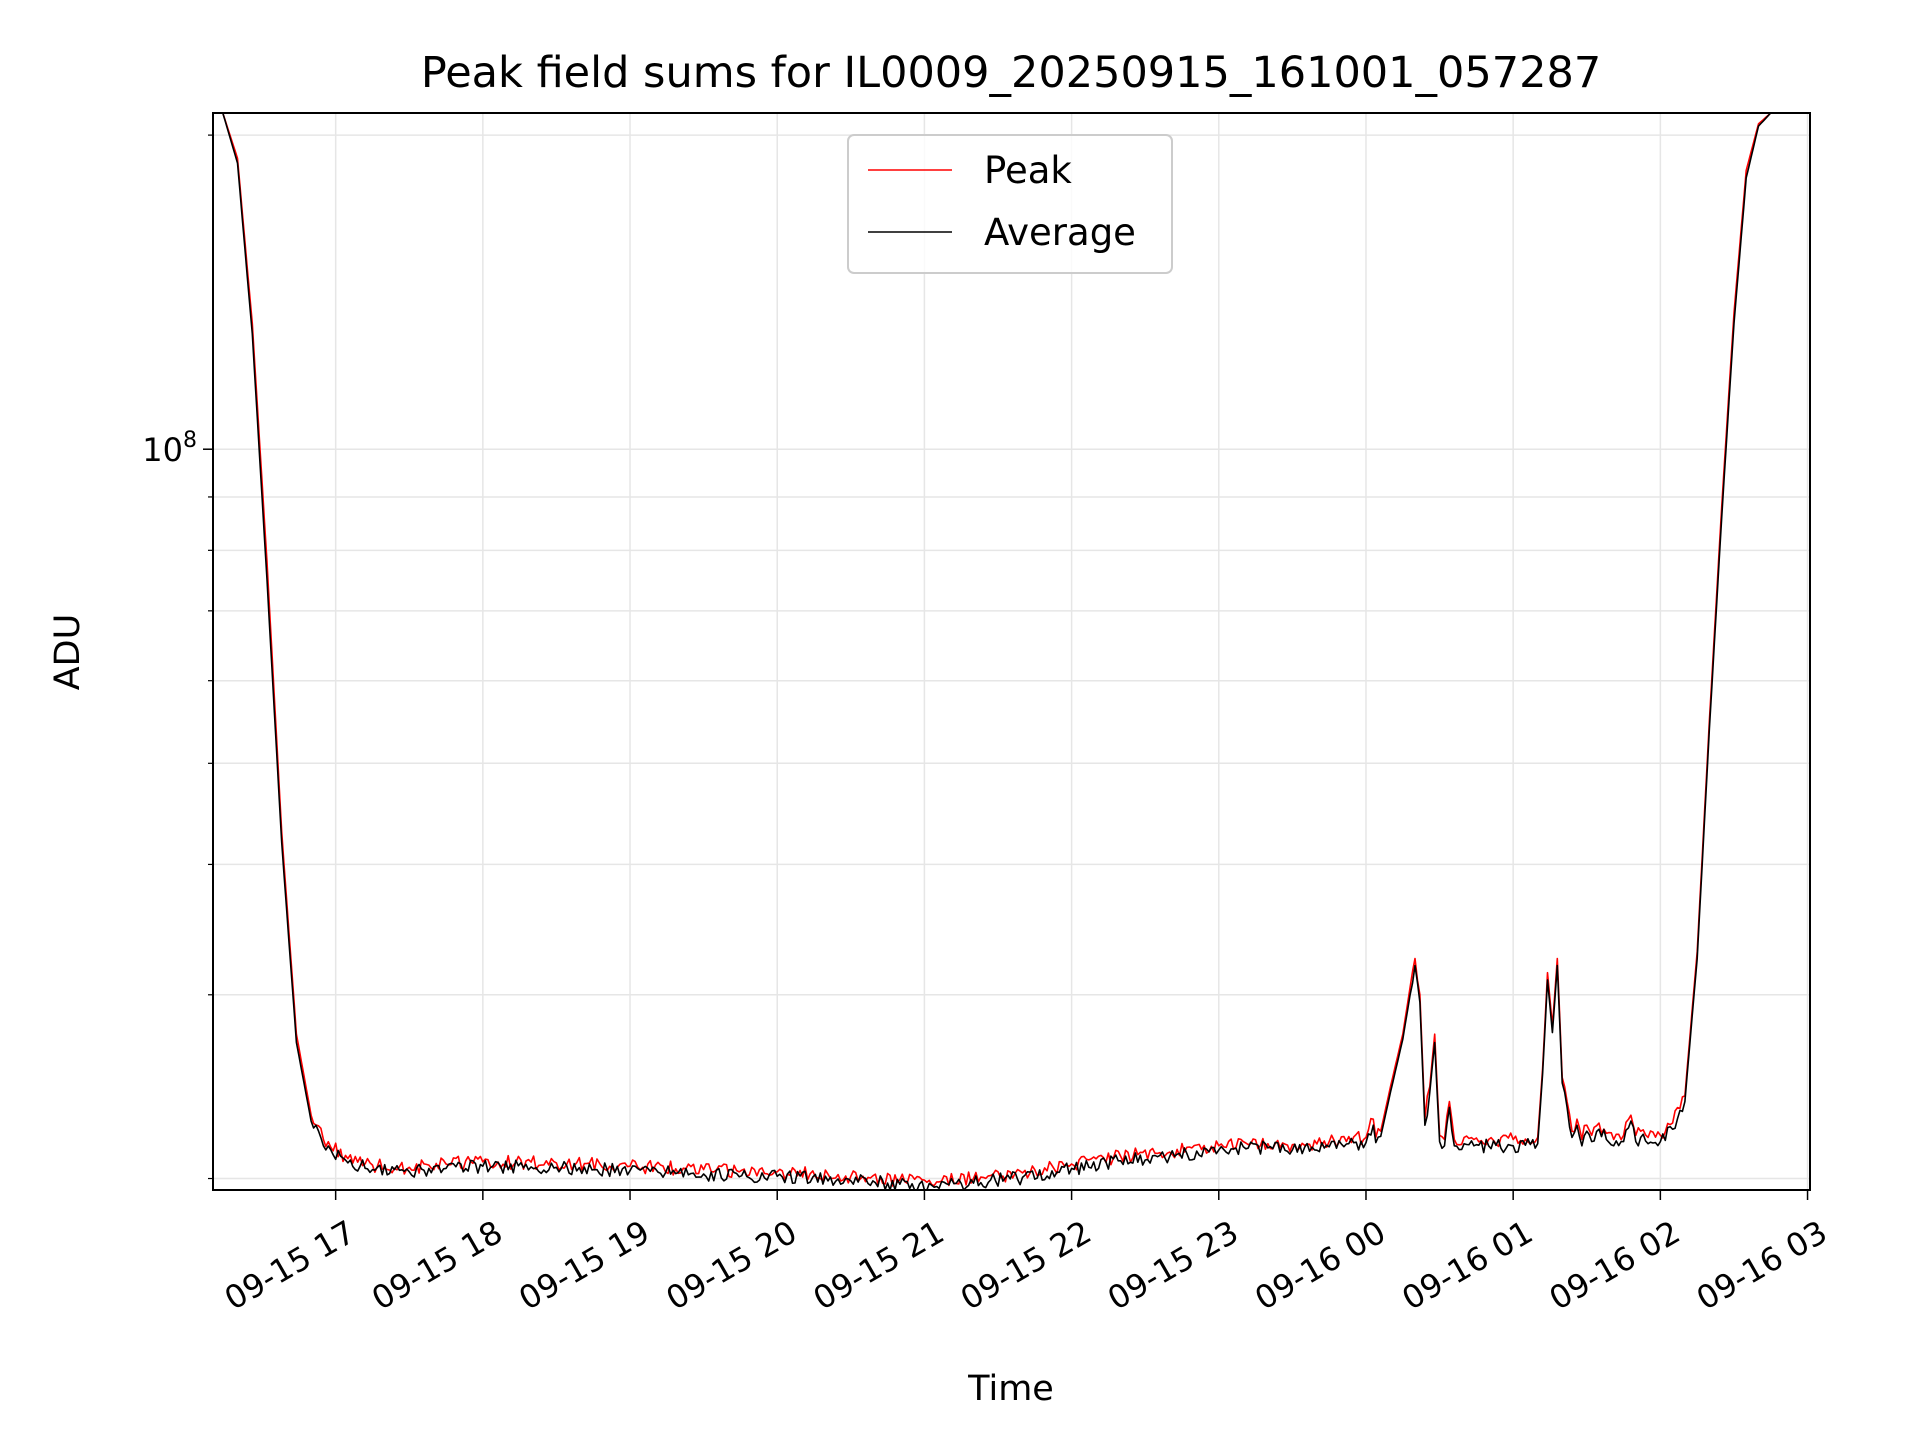 The height and width of the screenshot is (1440, 1920). I want to click on y-tick-label: 108, so click(169, 448).